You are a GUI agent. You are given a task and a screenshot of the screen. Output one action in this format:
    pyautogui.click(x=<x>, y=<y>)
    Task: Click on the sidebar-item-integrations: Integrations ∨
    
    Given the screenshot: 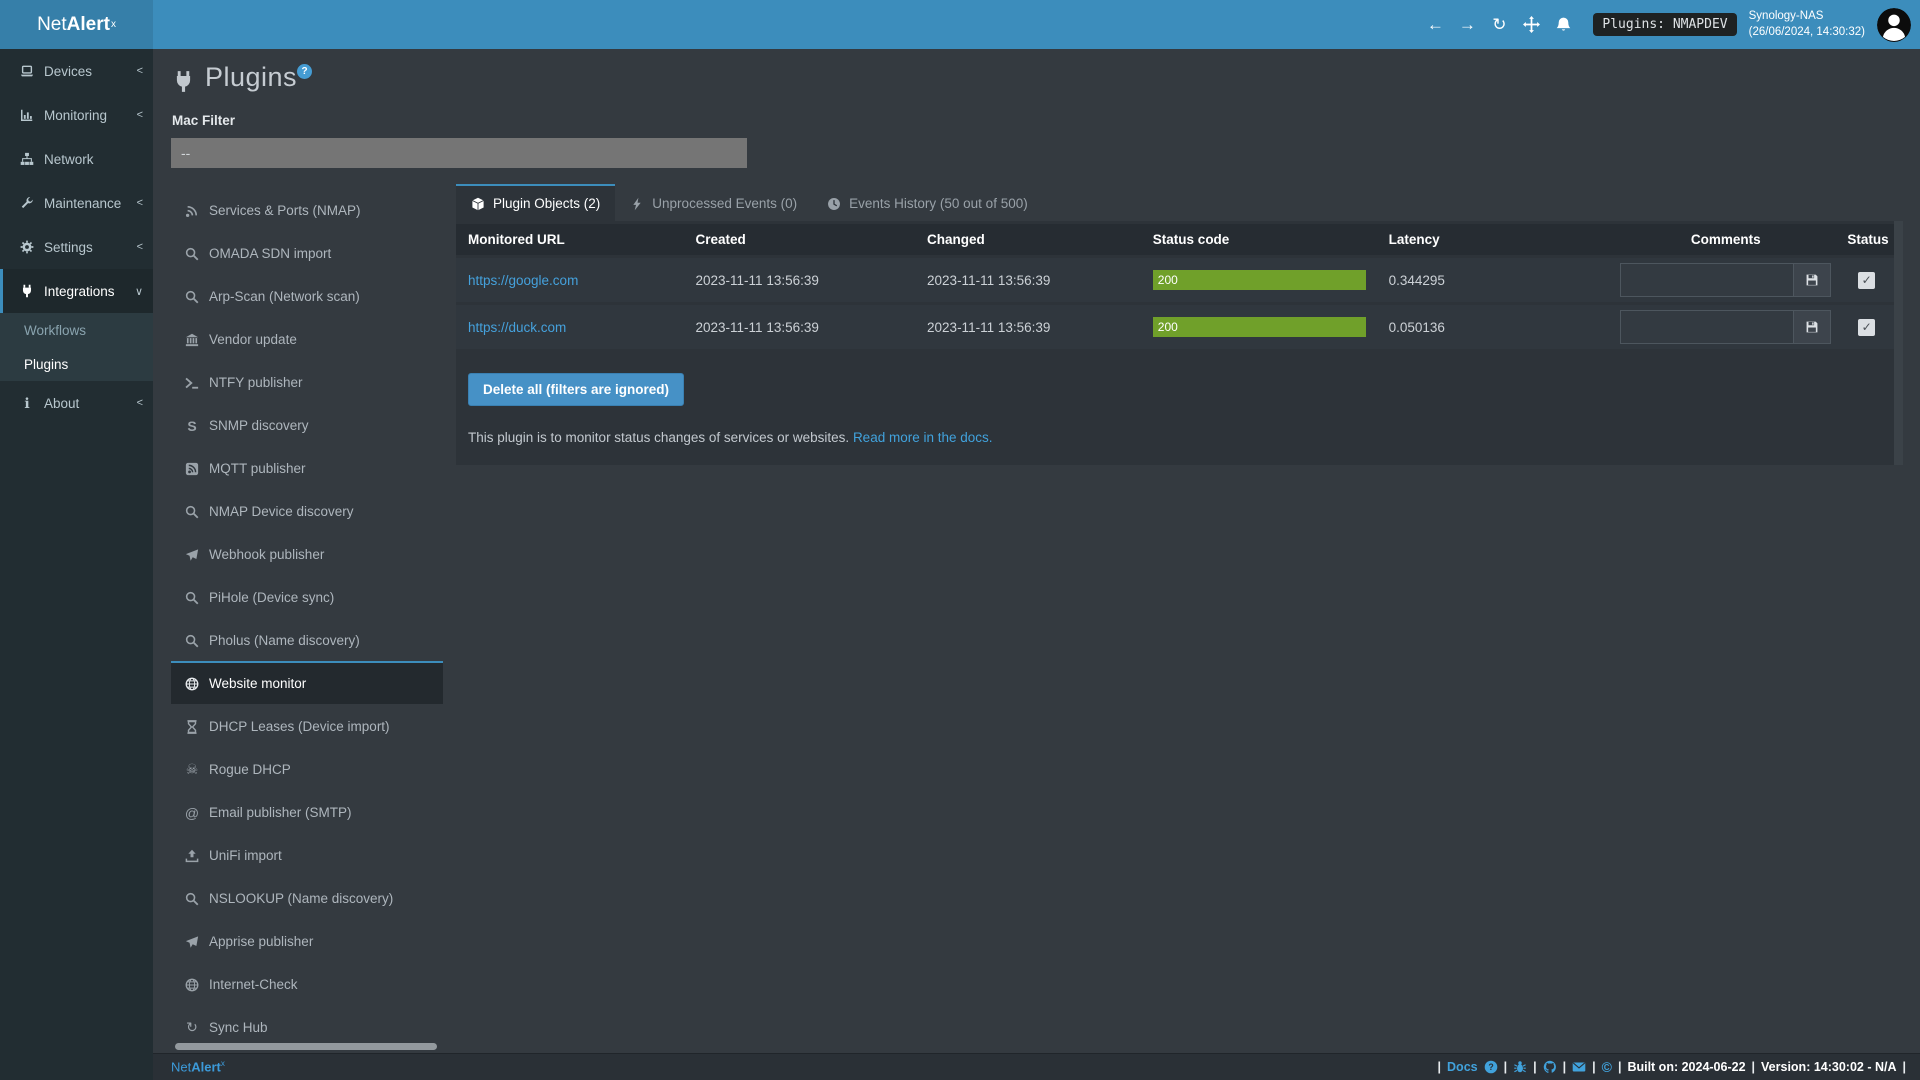 What is the action you would take?
    pyautogui.click(x=76, y=291)
    